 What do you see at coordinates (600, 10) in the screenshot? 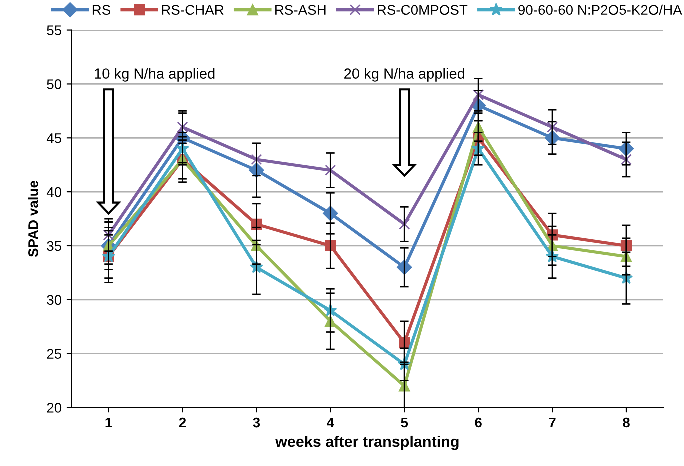
I see `legend-label: 90-60-60 N:P2O5-K2O/HA` at bounding box center [600, 10].